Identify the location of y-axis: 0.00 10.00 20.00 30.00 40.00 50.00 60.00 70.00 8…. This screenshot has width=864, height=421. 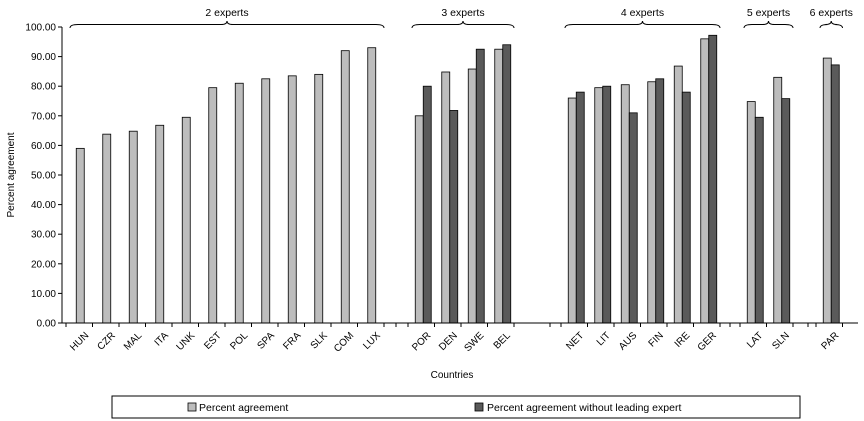
(44, 176).